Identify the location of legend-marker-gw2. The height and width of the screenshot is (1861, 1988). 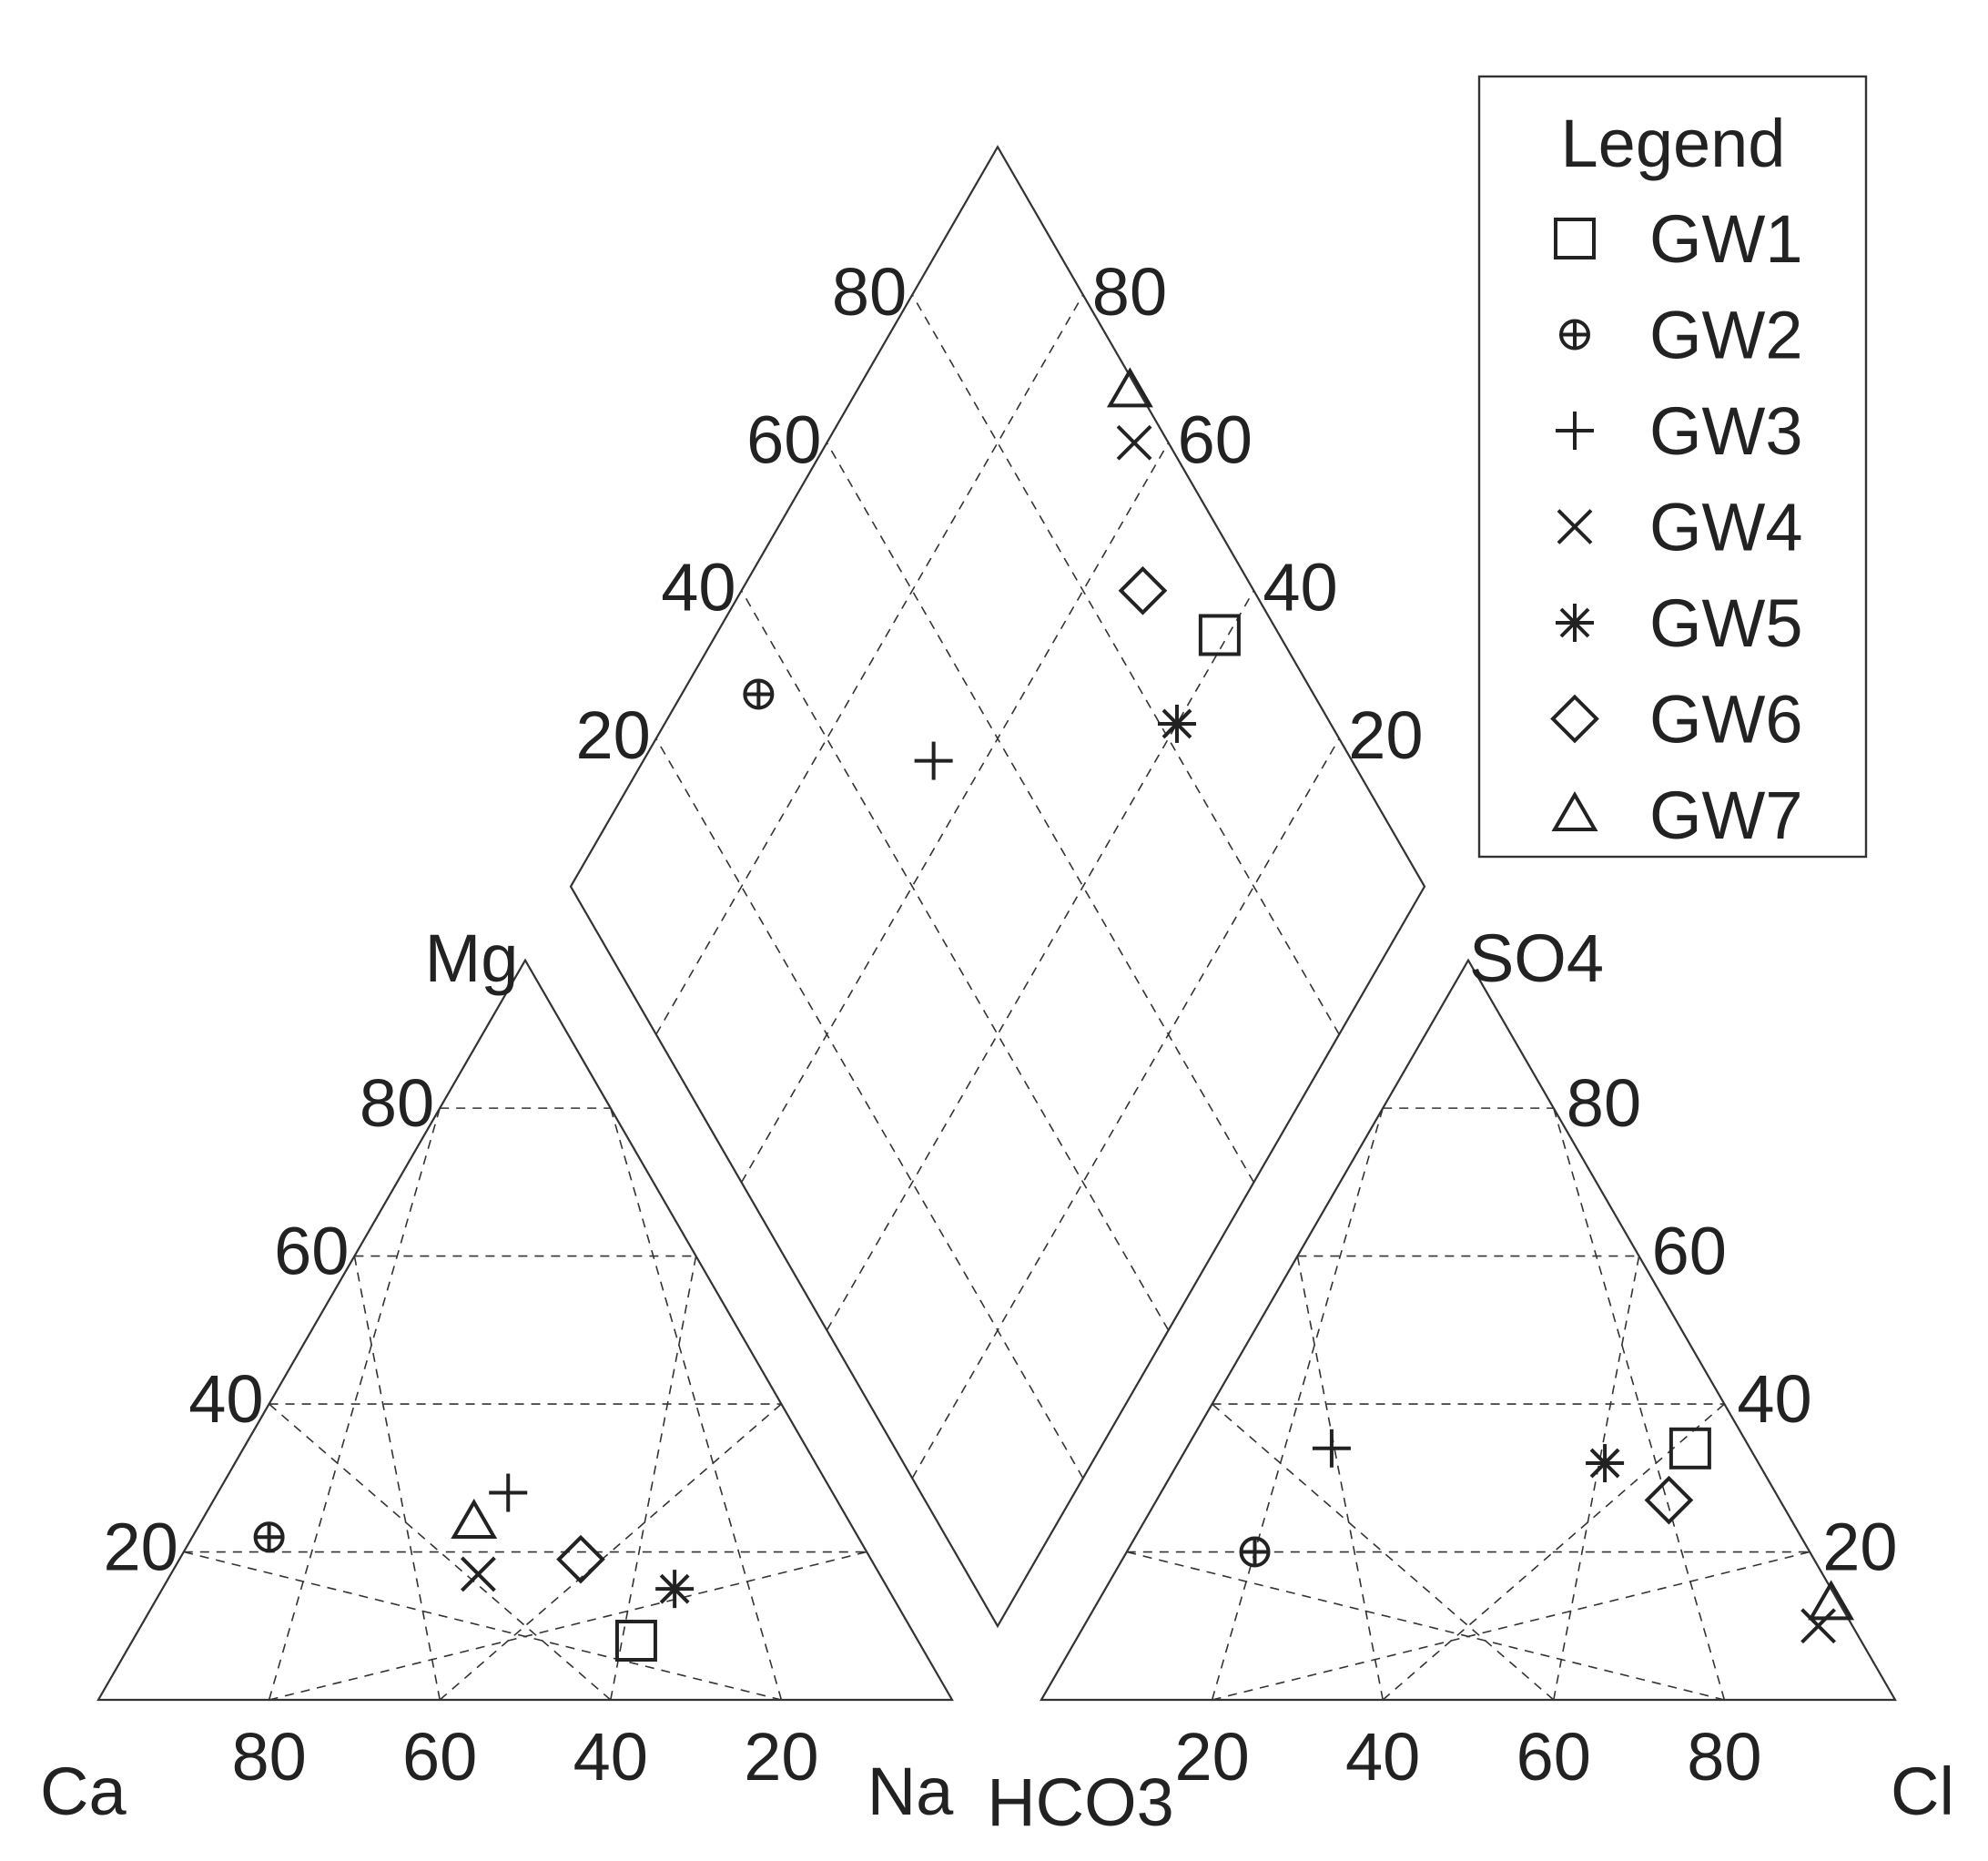
(1574, 335).